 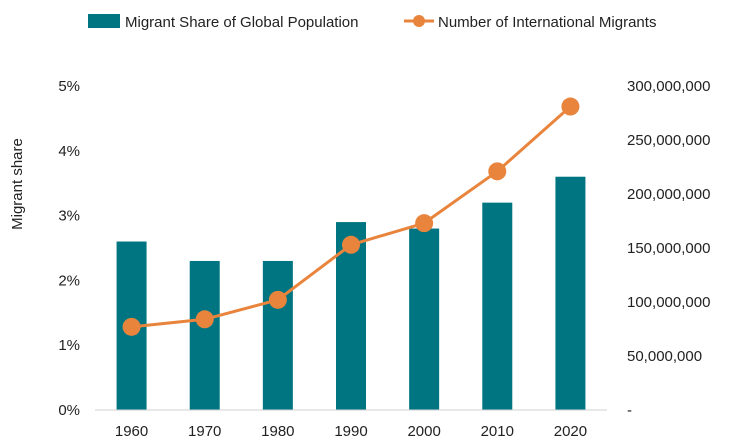 I want to click on y-right-tick-label: 250,000,000, so click(x=668, y=140).